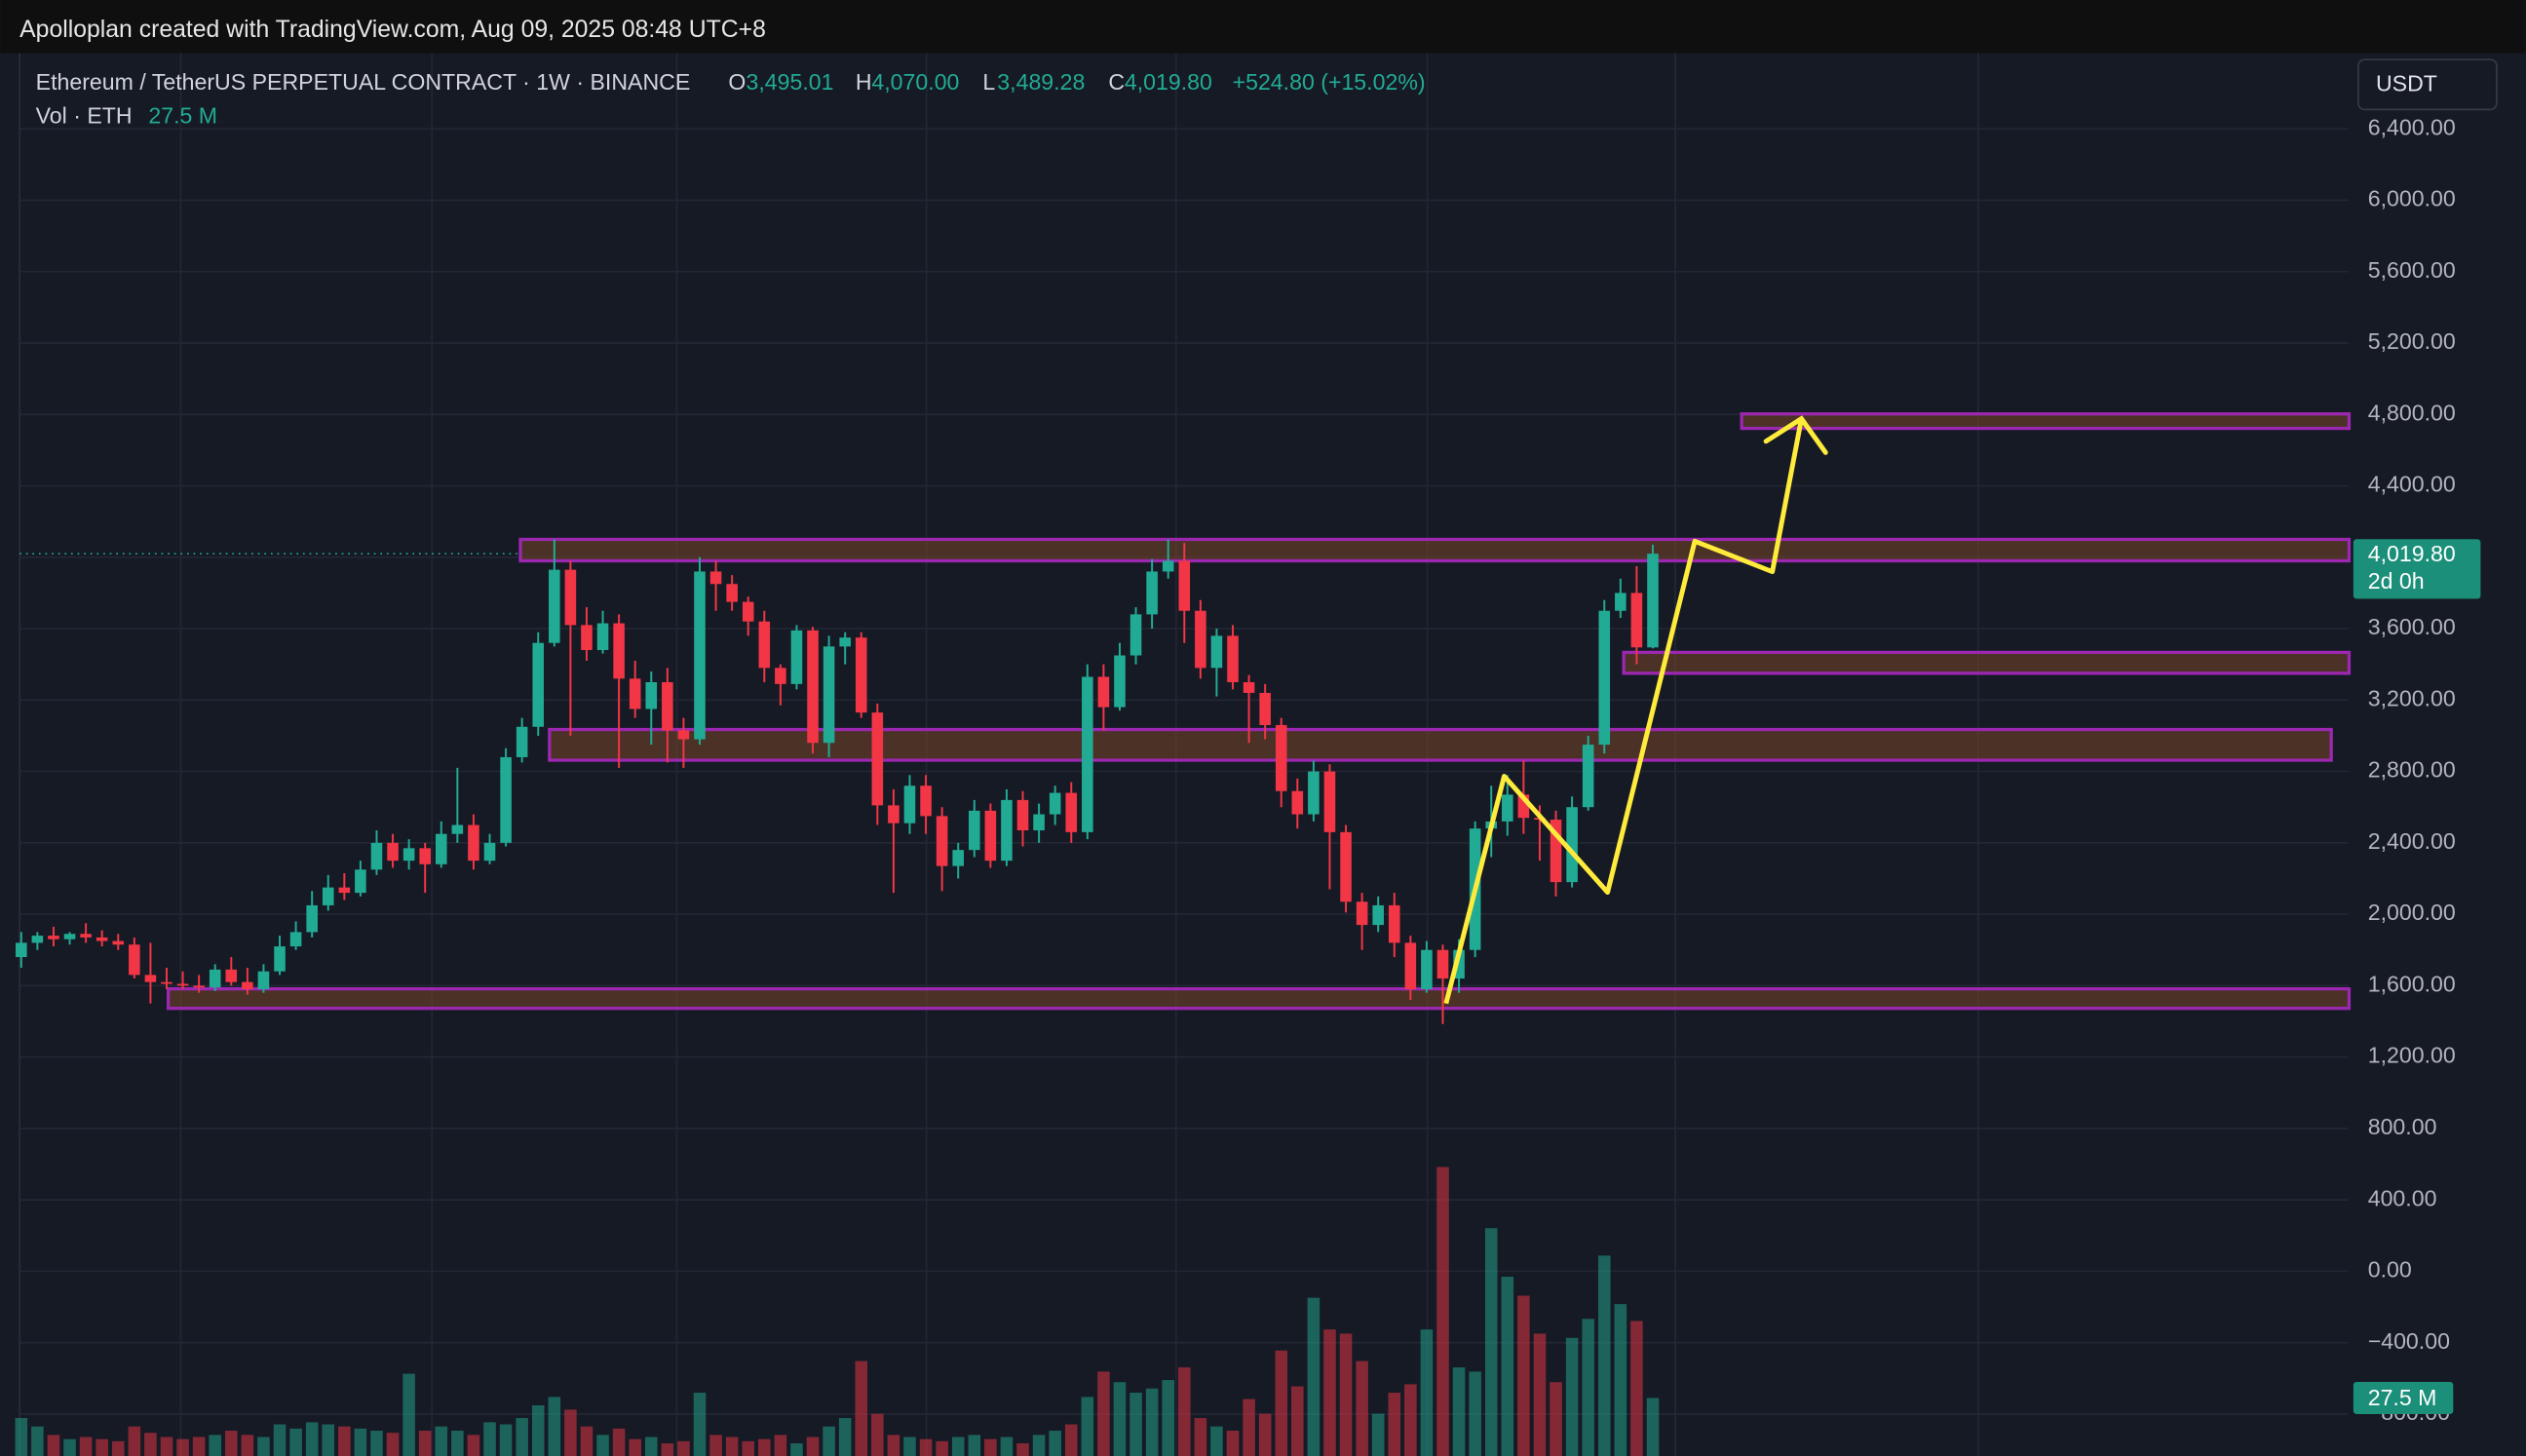 Image resolution: width=2526 pixels, height=1456 pixels. What do you see at coordinates (2412, 1055) in the screenshot?
I see `y-tick-label: 1,200.00` at bounding box center [2412, 1055].